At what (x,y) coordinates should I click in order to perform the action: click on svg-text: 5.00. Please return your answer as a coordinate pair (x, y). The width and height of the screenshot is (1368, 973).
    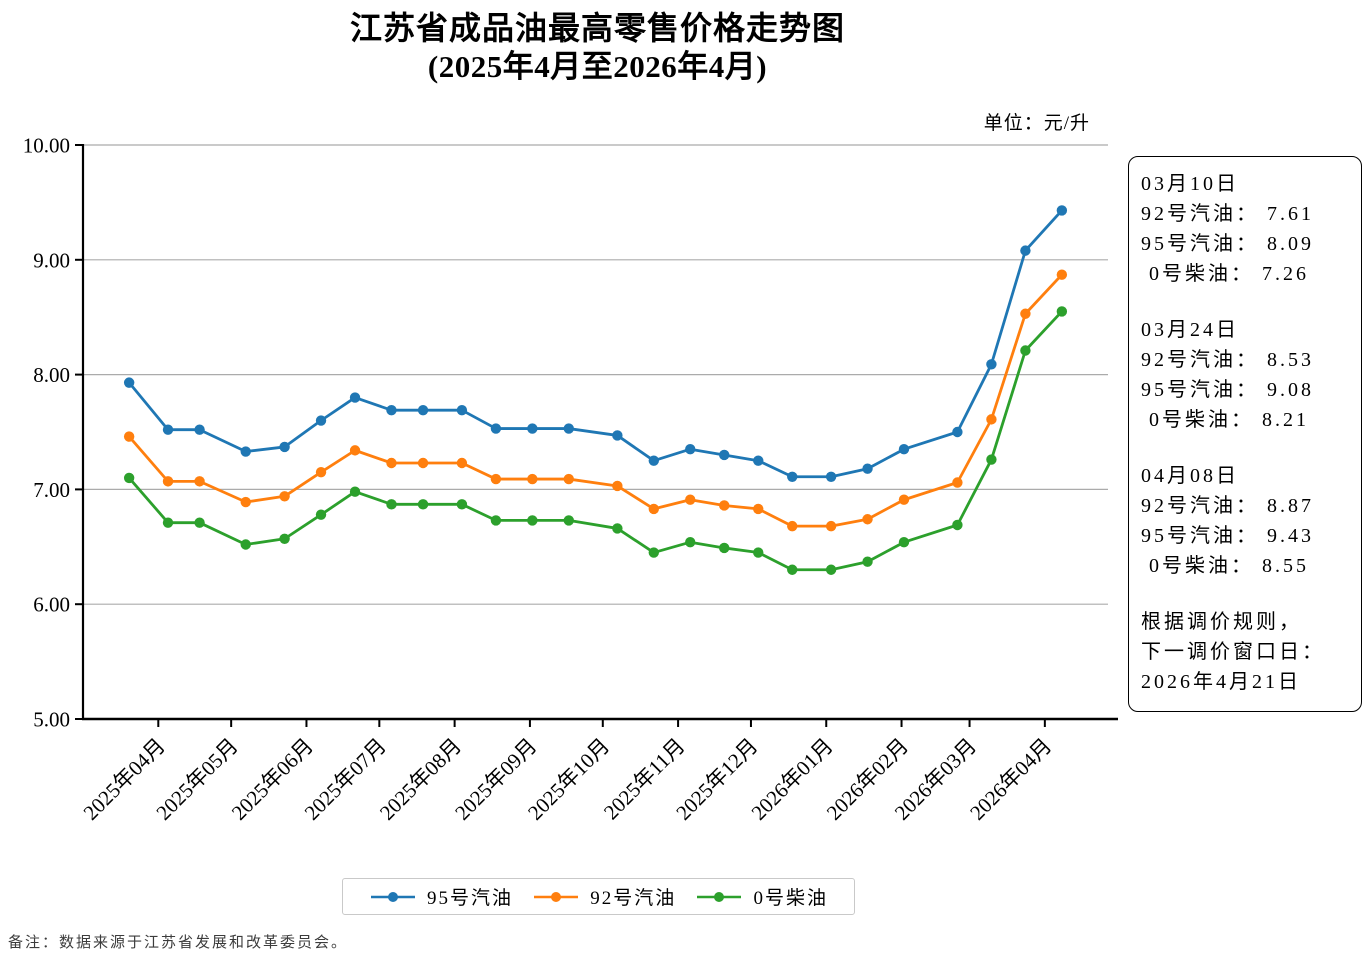
    Looking at the image, I should click on (51, 720).